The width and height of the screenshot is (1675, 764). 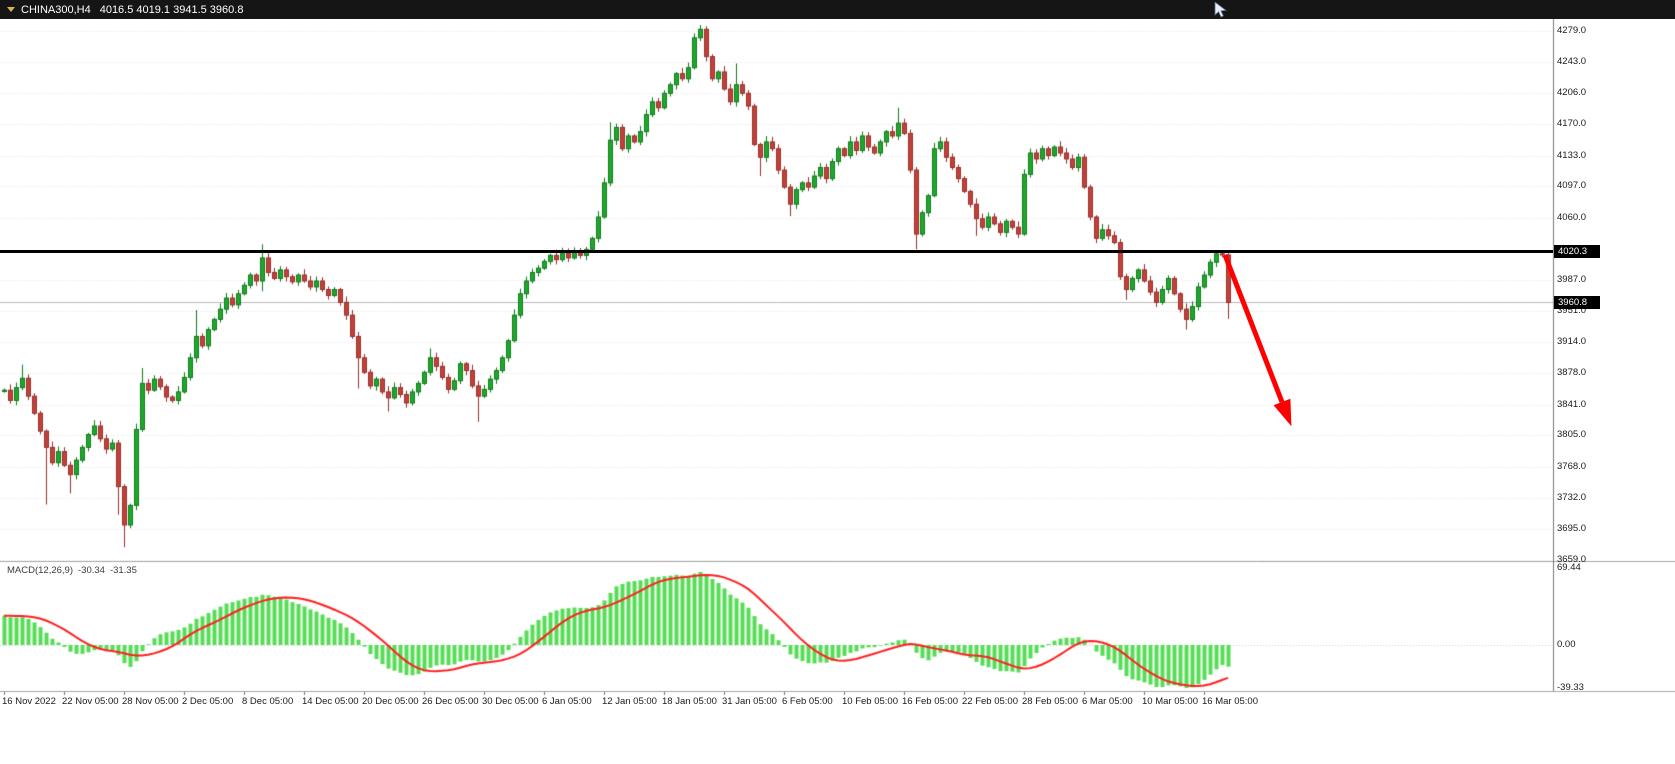 I want to click on macd-indicator-label: MACD(12,26,9) -30.34 -31.35, so click(x=74, y=570).